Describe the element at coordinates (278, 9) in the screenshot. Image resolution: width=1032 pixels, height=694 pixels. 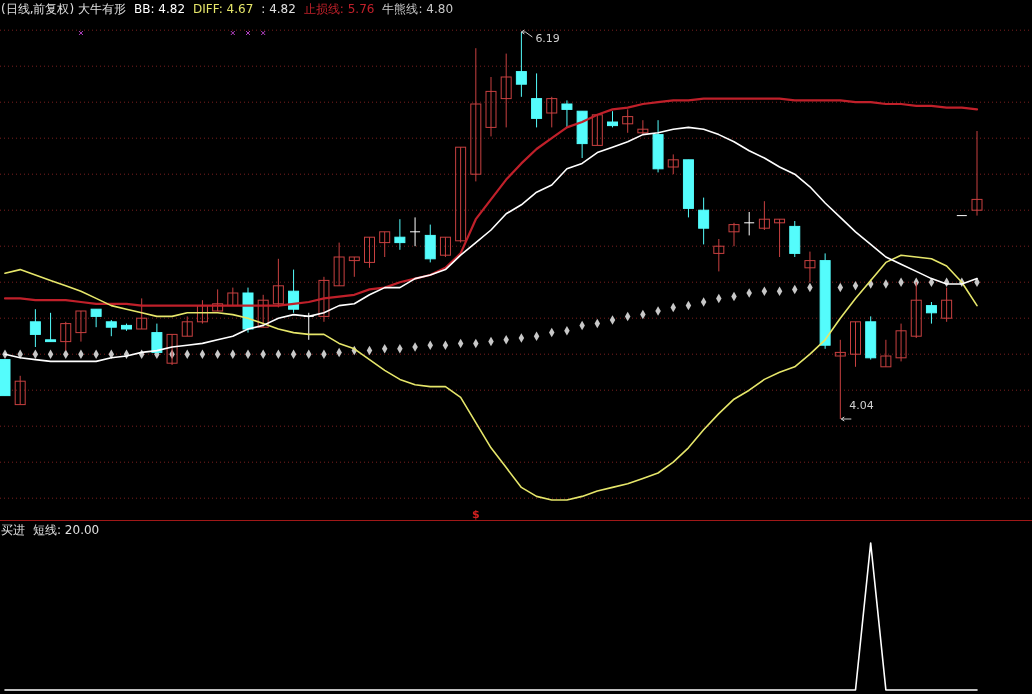
I see `text: : 4.82` at that location.